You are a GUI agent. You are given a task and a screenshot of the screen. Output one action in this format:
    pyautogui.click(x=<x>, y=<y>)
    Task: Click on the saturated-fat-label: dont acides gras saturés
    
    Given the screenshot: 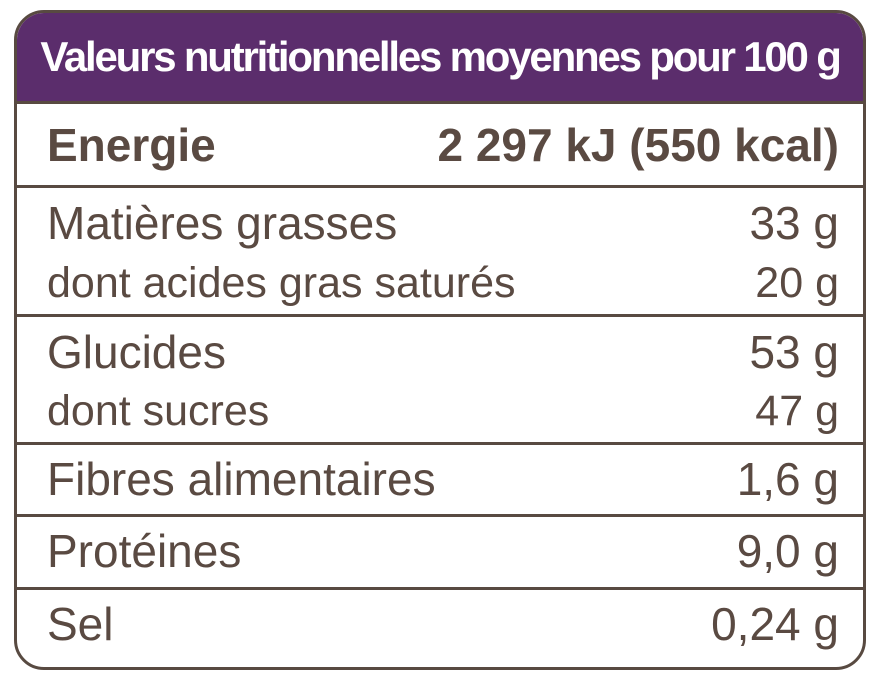 What is the action you would take?
    pyautogui.click(x=281, y=283)
    